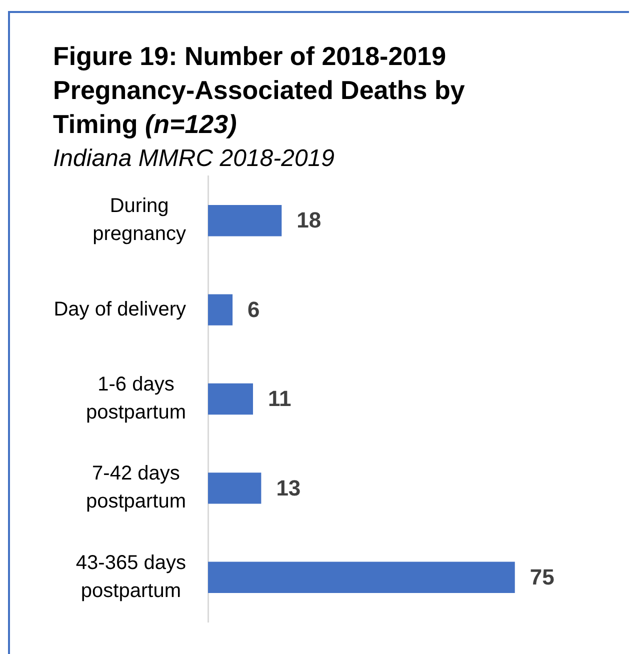 The height and width of the screenshot is (654, 631). Describe the element at coordinates (139, 220) in the screenshot. I see `y-tick-label: During pregnancy` at that location.